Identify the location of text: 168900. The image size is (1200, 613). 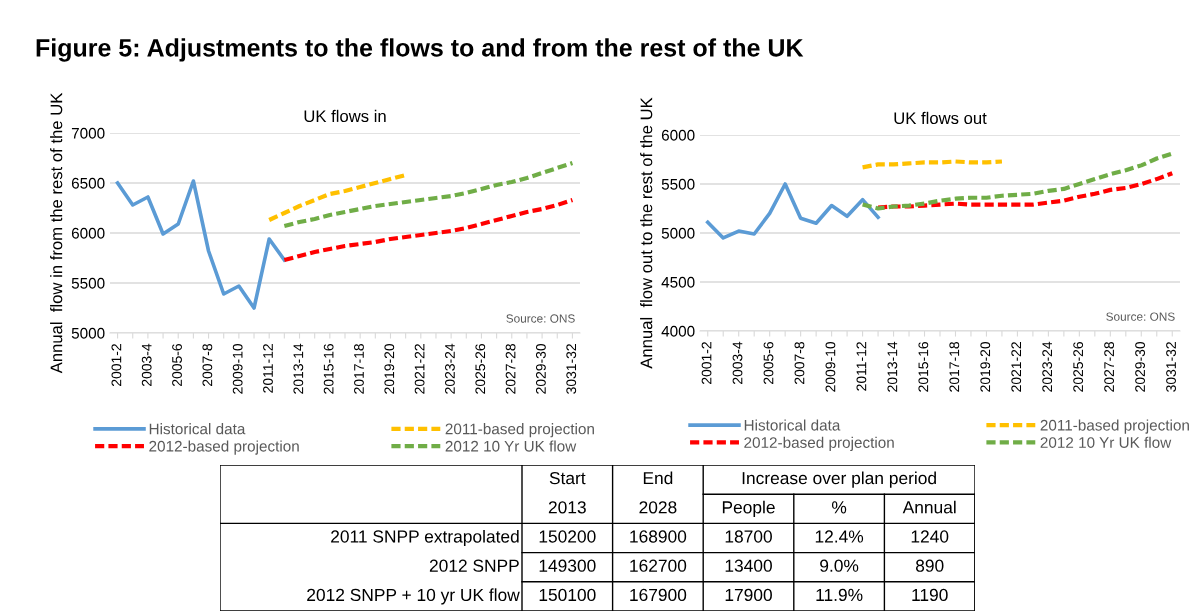
(658, 536).